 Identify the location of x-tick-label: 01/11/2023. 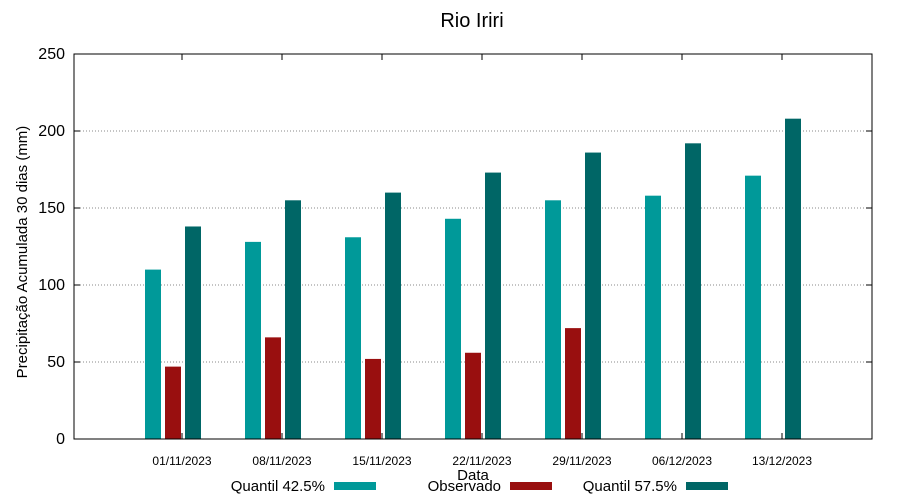
(181, 461).